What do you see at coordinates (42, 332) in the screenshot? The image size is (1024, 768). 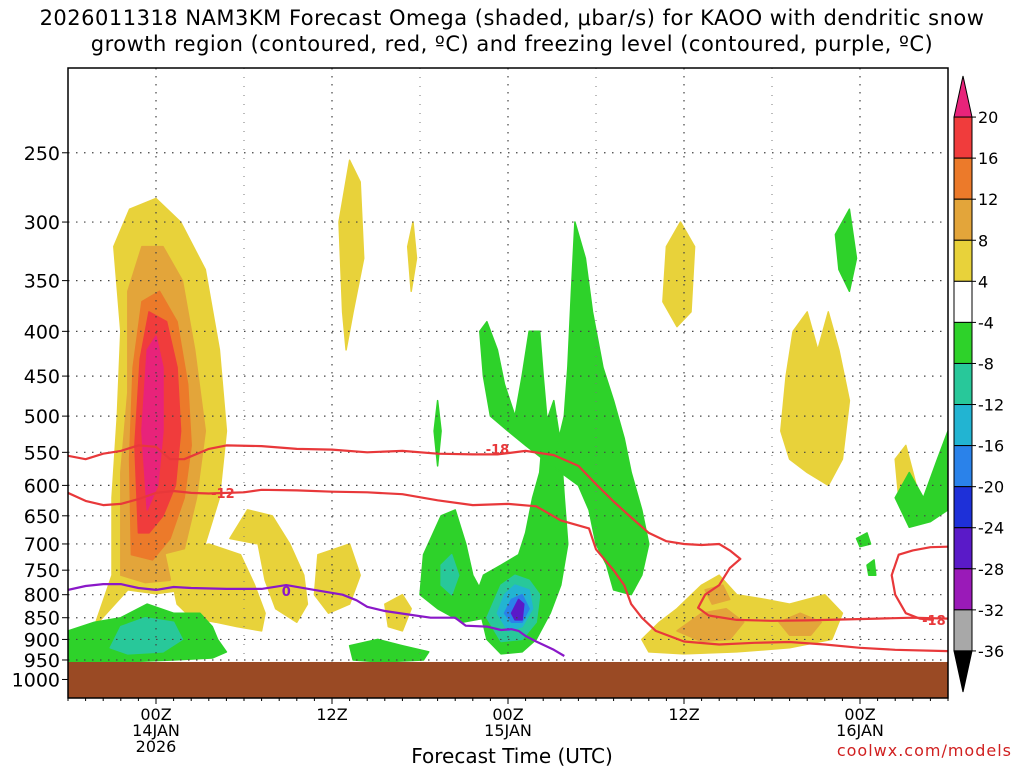 I see `y-tick-label: 400` at bounding box center [42, 332].